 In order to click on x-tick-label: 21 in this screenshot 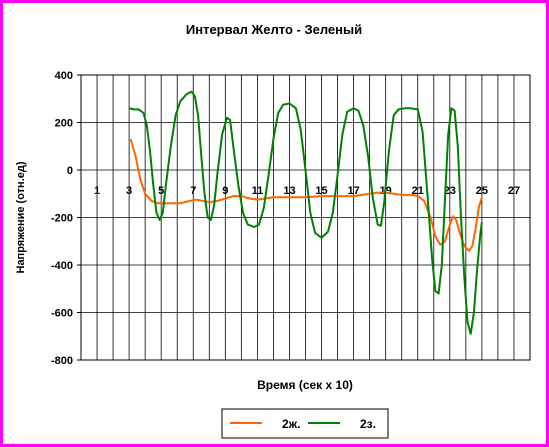, I will do `click(418, 191)`.